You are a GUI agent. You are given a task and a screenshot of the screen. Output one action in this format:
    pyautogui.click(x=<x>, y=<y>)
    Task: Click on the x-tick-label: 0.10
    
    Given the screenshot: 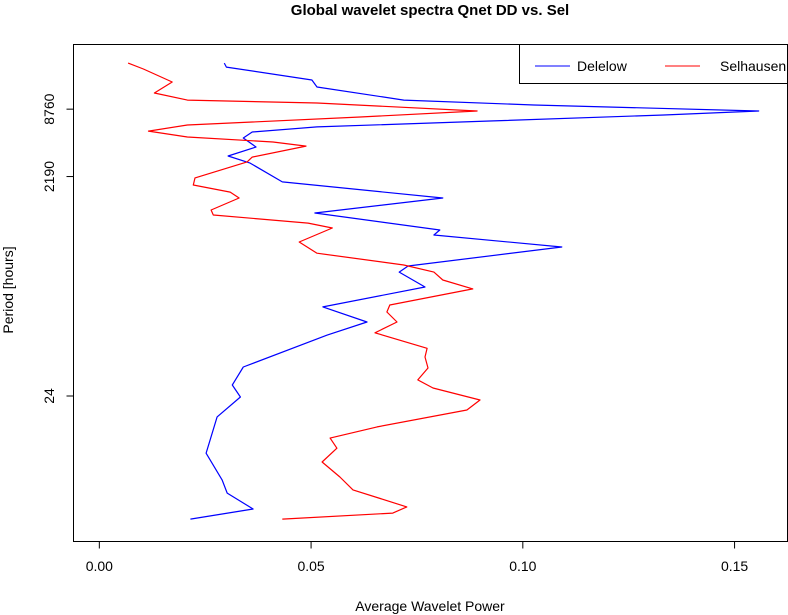 What is the action you would take?
    pyautogui.click(x=522, y=566)
    